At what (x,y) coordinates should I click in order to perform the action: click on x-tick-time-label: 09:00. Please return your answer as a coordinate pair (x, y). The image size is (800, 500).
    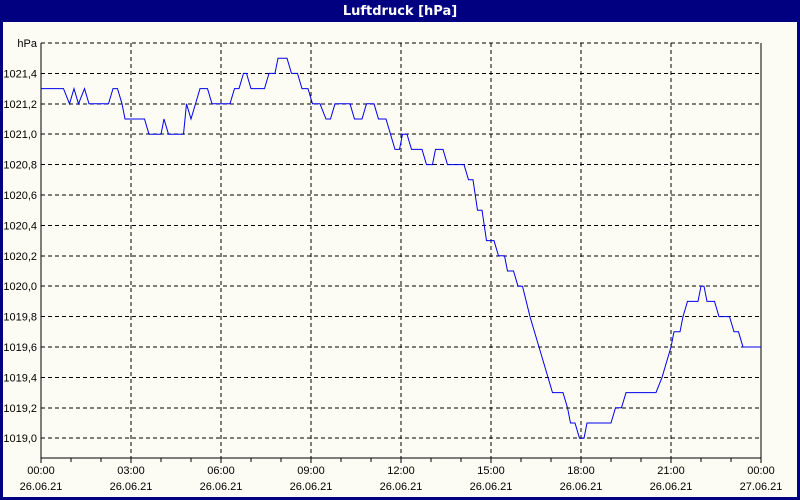
    Looking at the image, I should click on (311, 471).